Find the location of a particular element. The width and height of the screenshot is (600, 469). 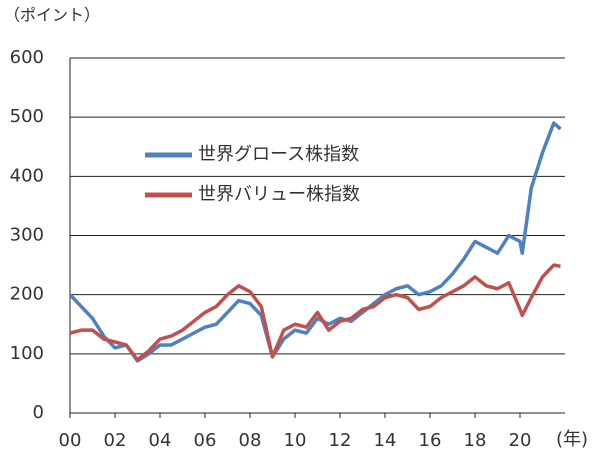

y-tick-label: 200 is located at coordinates (27, 294).